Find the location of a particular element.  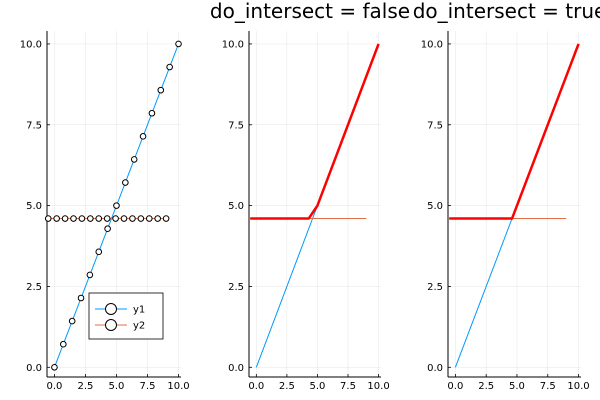

legend-marker-y2 is located at coordinates (111, 325).